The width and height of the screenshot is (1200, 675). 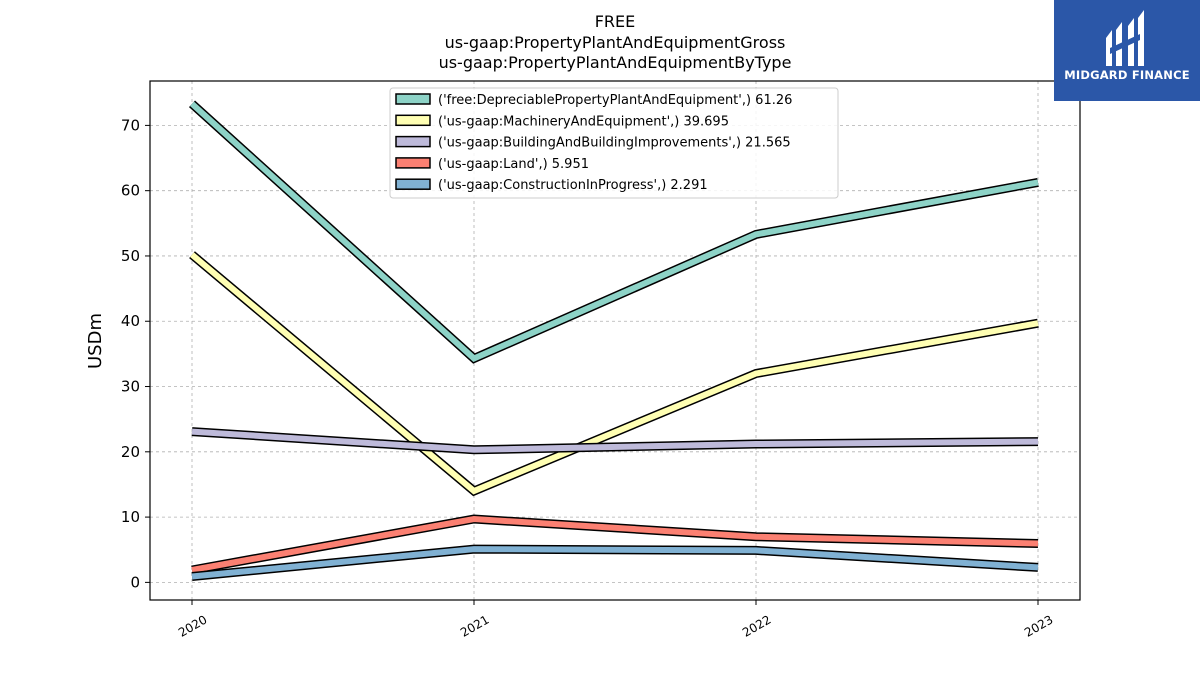 What do you see at coordinates (135, 582) in the screenshot?
I see `y-tick-label: 0` at bounding box center [135, 582].